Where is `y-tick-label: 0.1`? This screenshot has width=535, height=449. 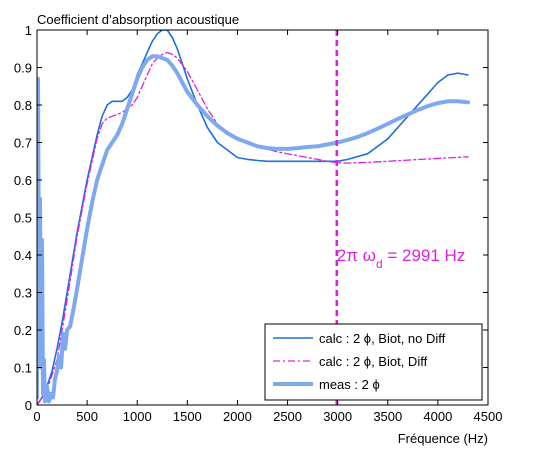 y-tick-label: 0.1 is located at coordinates (23, 368).